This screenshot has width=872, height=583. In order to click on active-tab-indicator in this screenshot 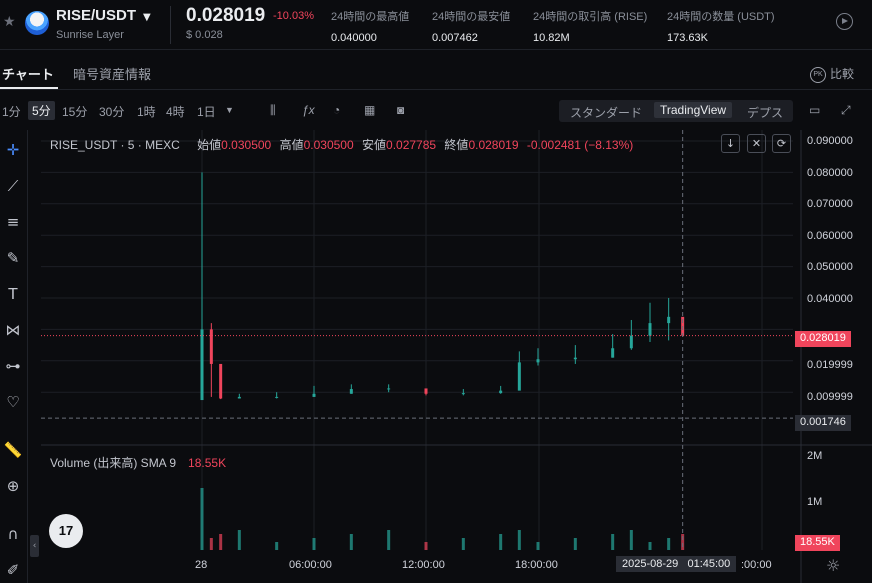, I will do `click(29, 88)`.